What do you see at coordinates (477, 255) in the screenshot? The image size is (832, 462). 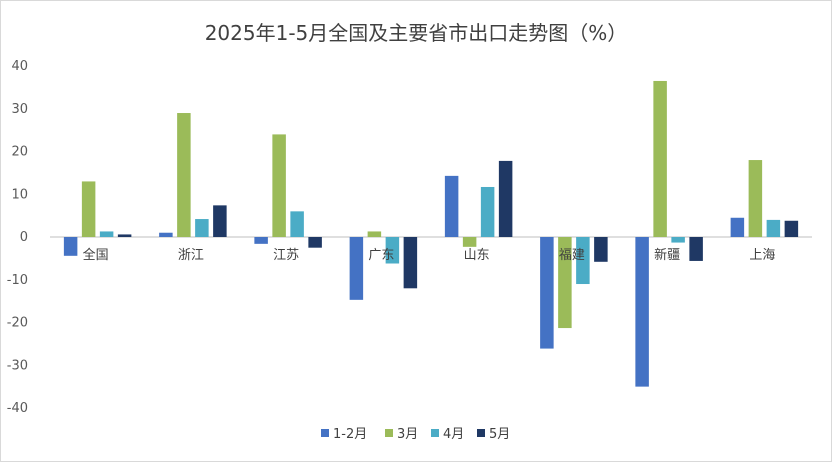 I see `category-label: 山东` at bounding box center [477, 255].